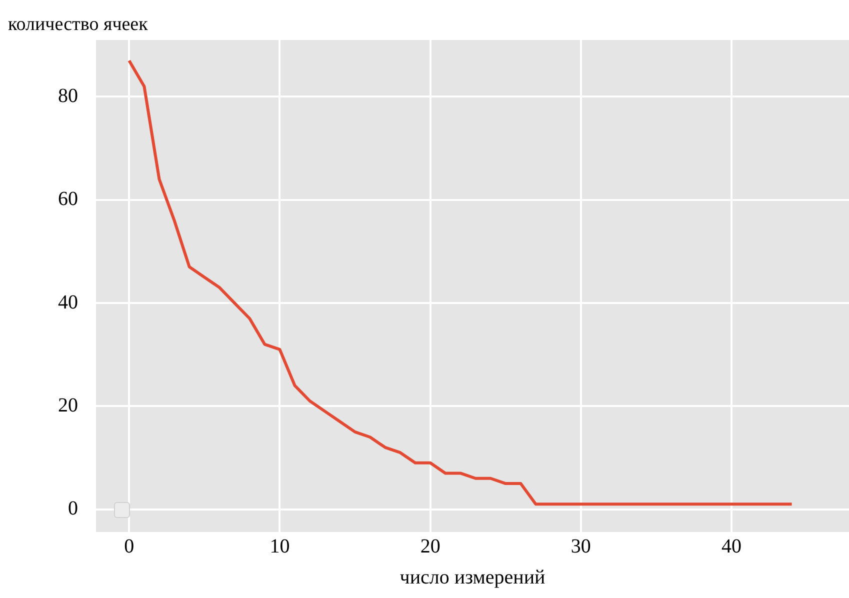  Describe the element at coordinates (129, 546) in the screenshot. I see `x-tick-label: 0` at that location.